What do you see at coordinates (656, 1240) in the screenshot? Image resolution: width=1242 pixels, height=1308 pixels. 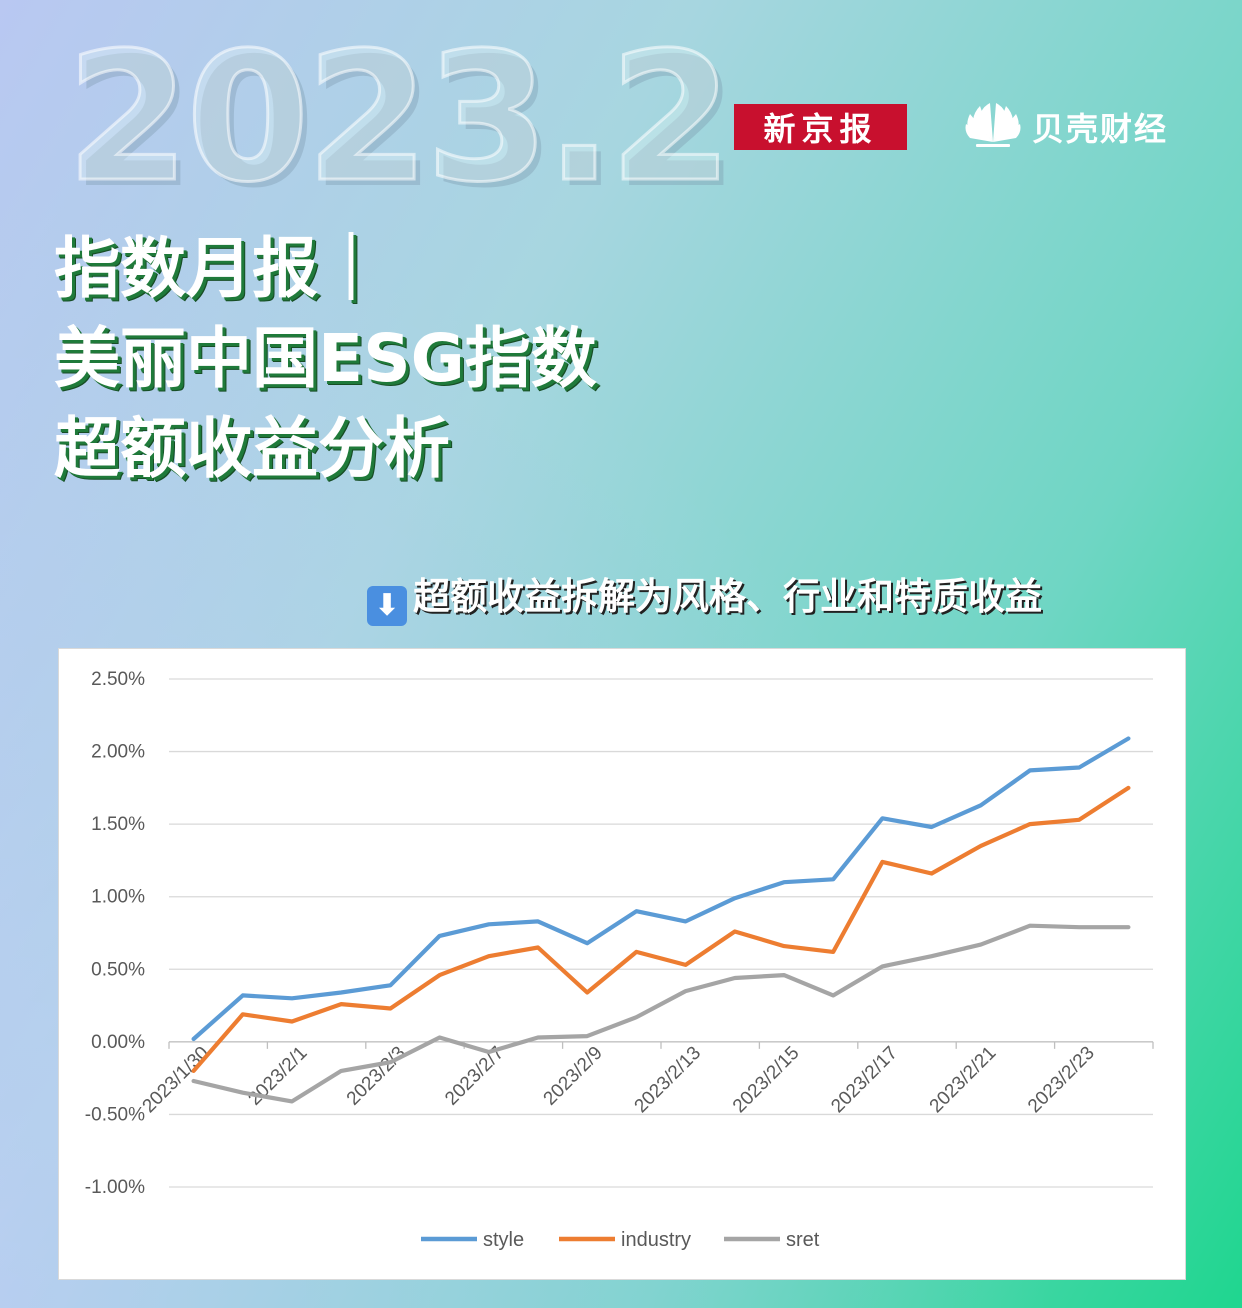 I see `legend-label: industry` at bounding box center [656, 1240].